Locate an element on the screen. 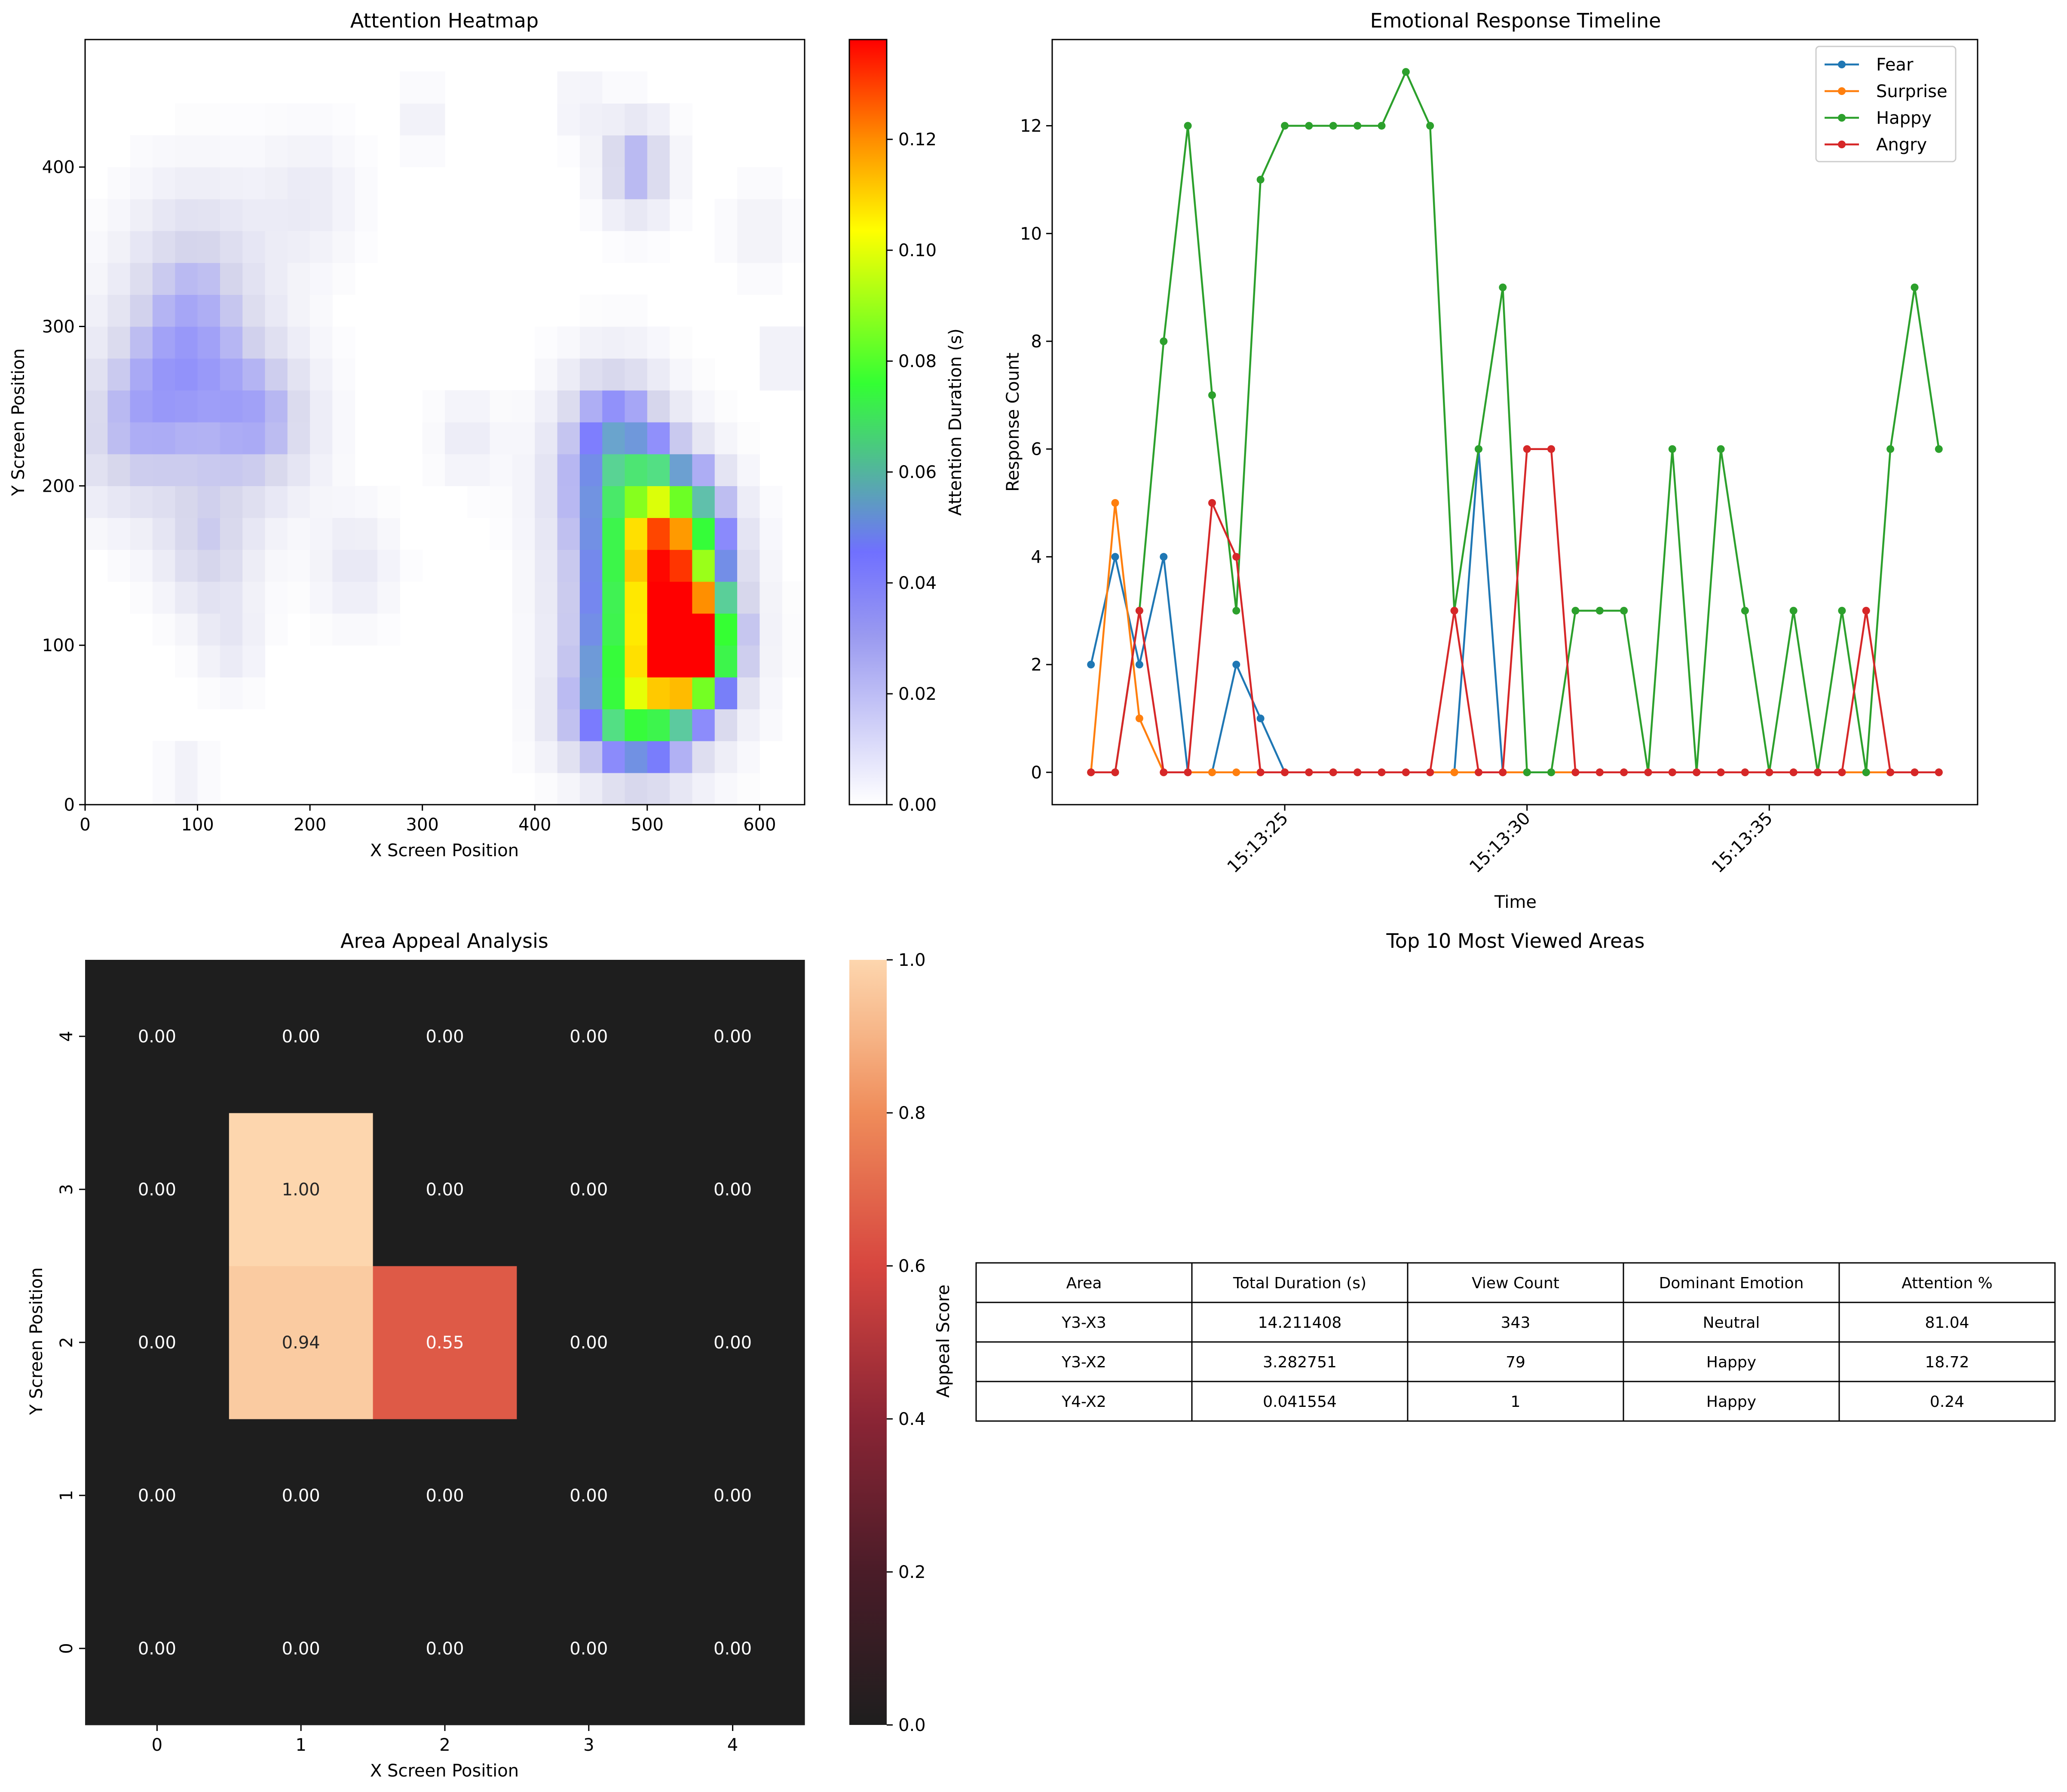 This screenshot has height=1792, width=2067. y-tick-label: 8 is located at coordinates (1036, 342).